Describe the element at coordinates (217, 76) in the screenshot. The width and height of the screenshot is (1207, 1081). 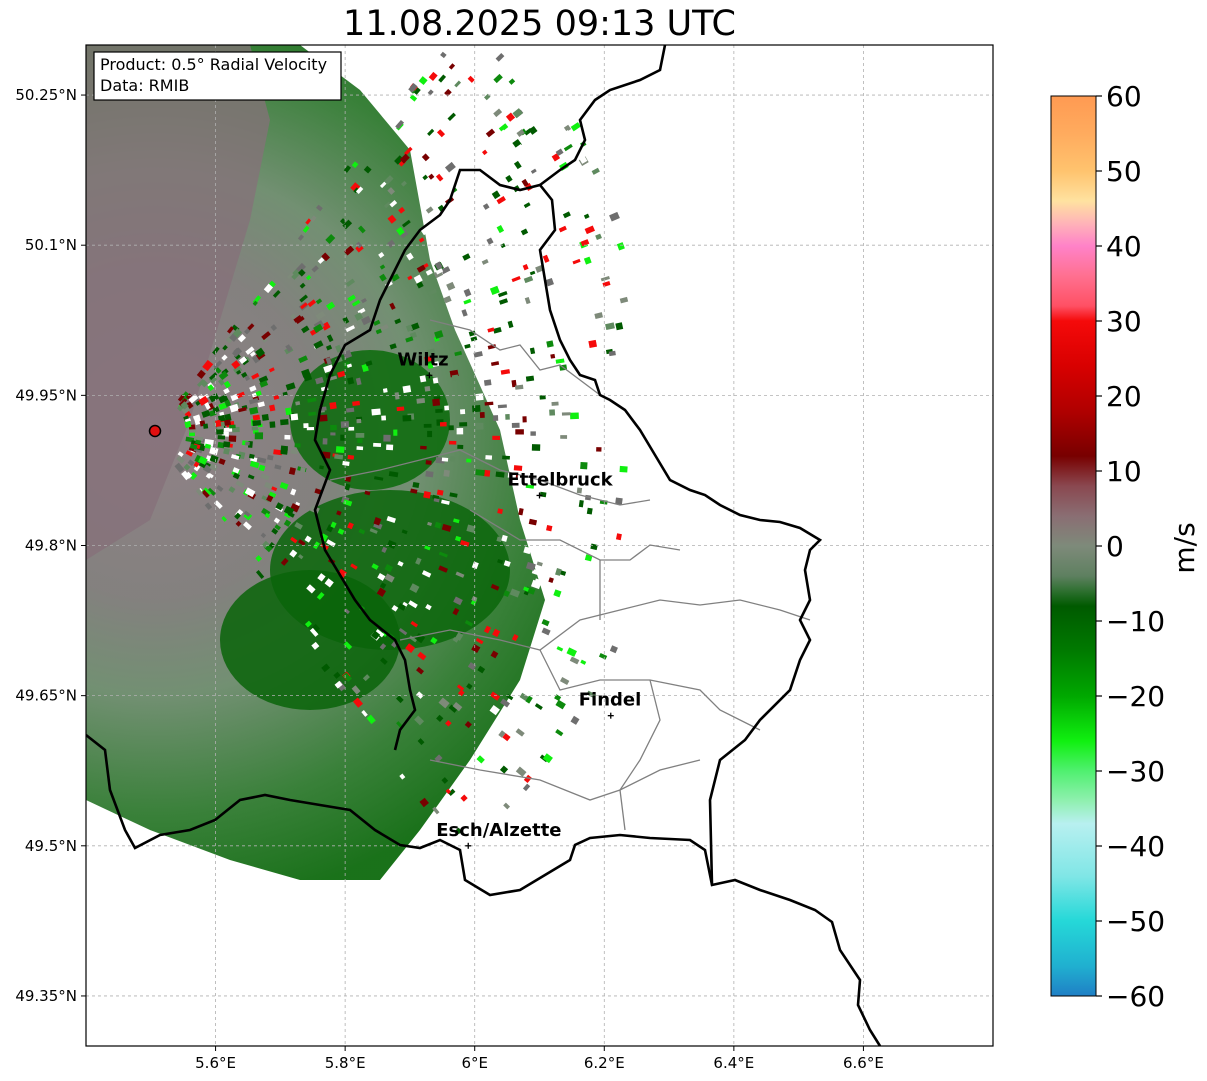
I see `info-box: Product: 0.5° Radial Velocity Data: RMIB` at that location.